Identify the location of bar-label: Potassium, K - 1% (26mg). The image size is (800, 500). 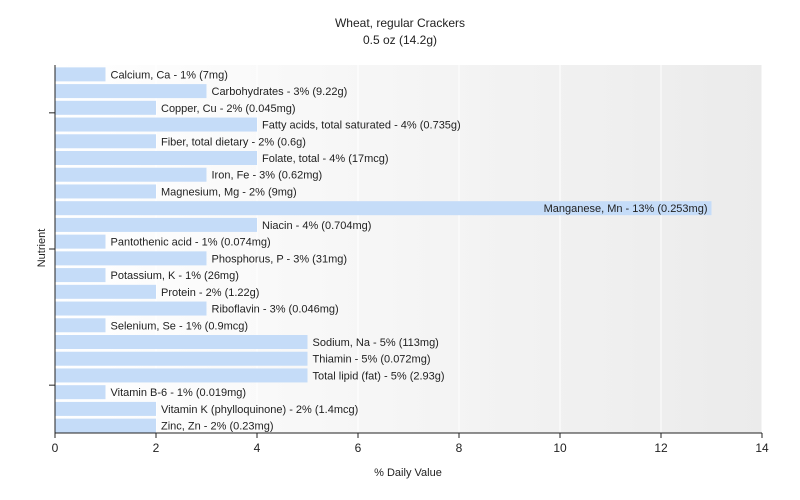
(175, 276).